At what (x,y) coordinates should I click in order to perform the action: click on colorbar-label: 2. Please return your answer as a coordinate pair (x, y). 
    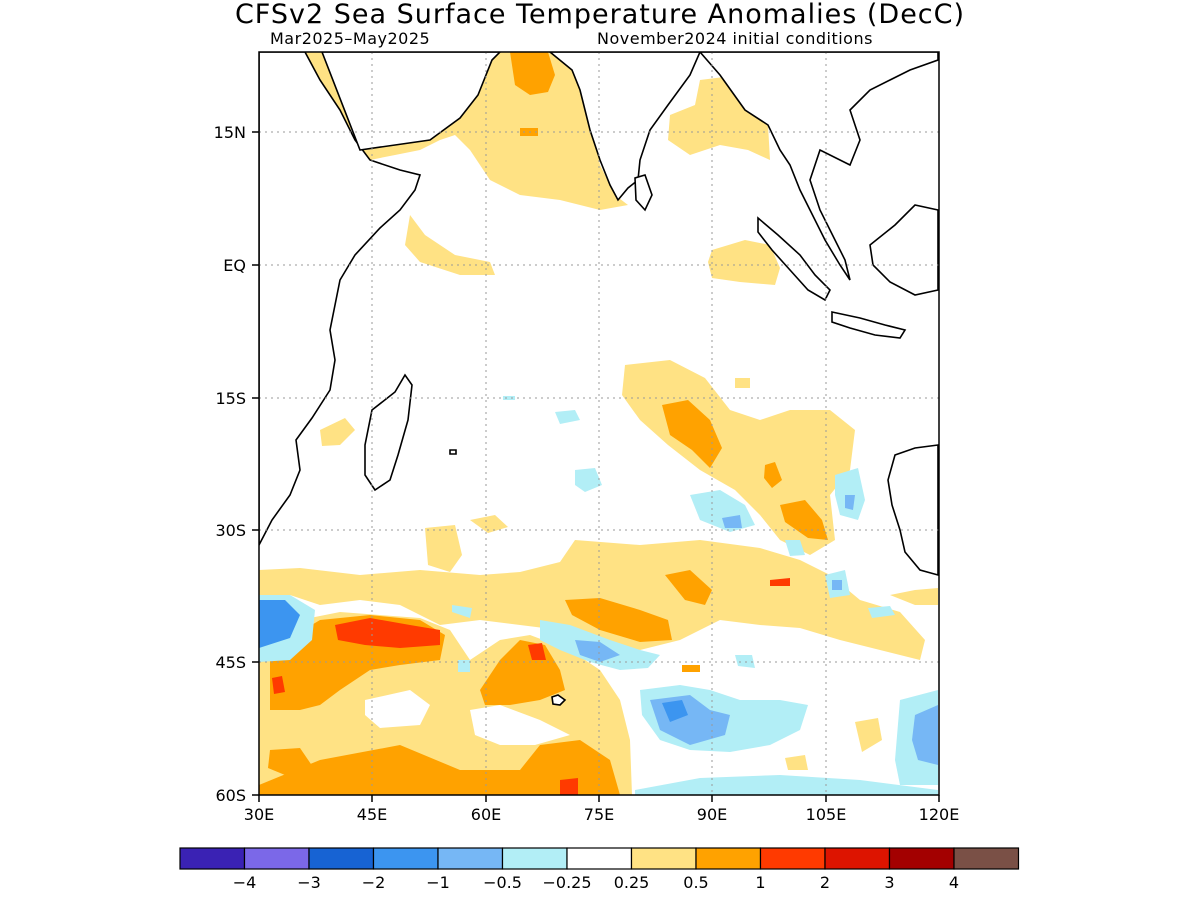
    Looking at the image, I should click on (825, 882).